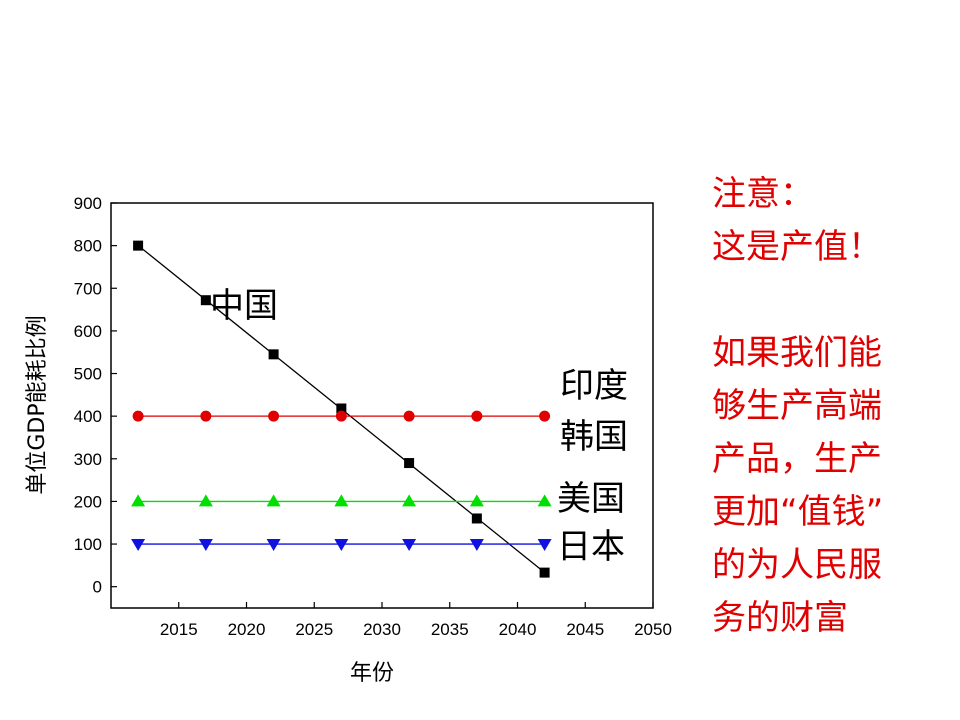 The image size is (960, 720). What do you see at coordinates (585, 629) in the screenshot?
I see `x-tick-label: 2045` at bounding box center [585, 629].